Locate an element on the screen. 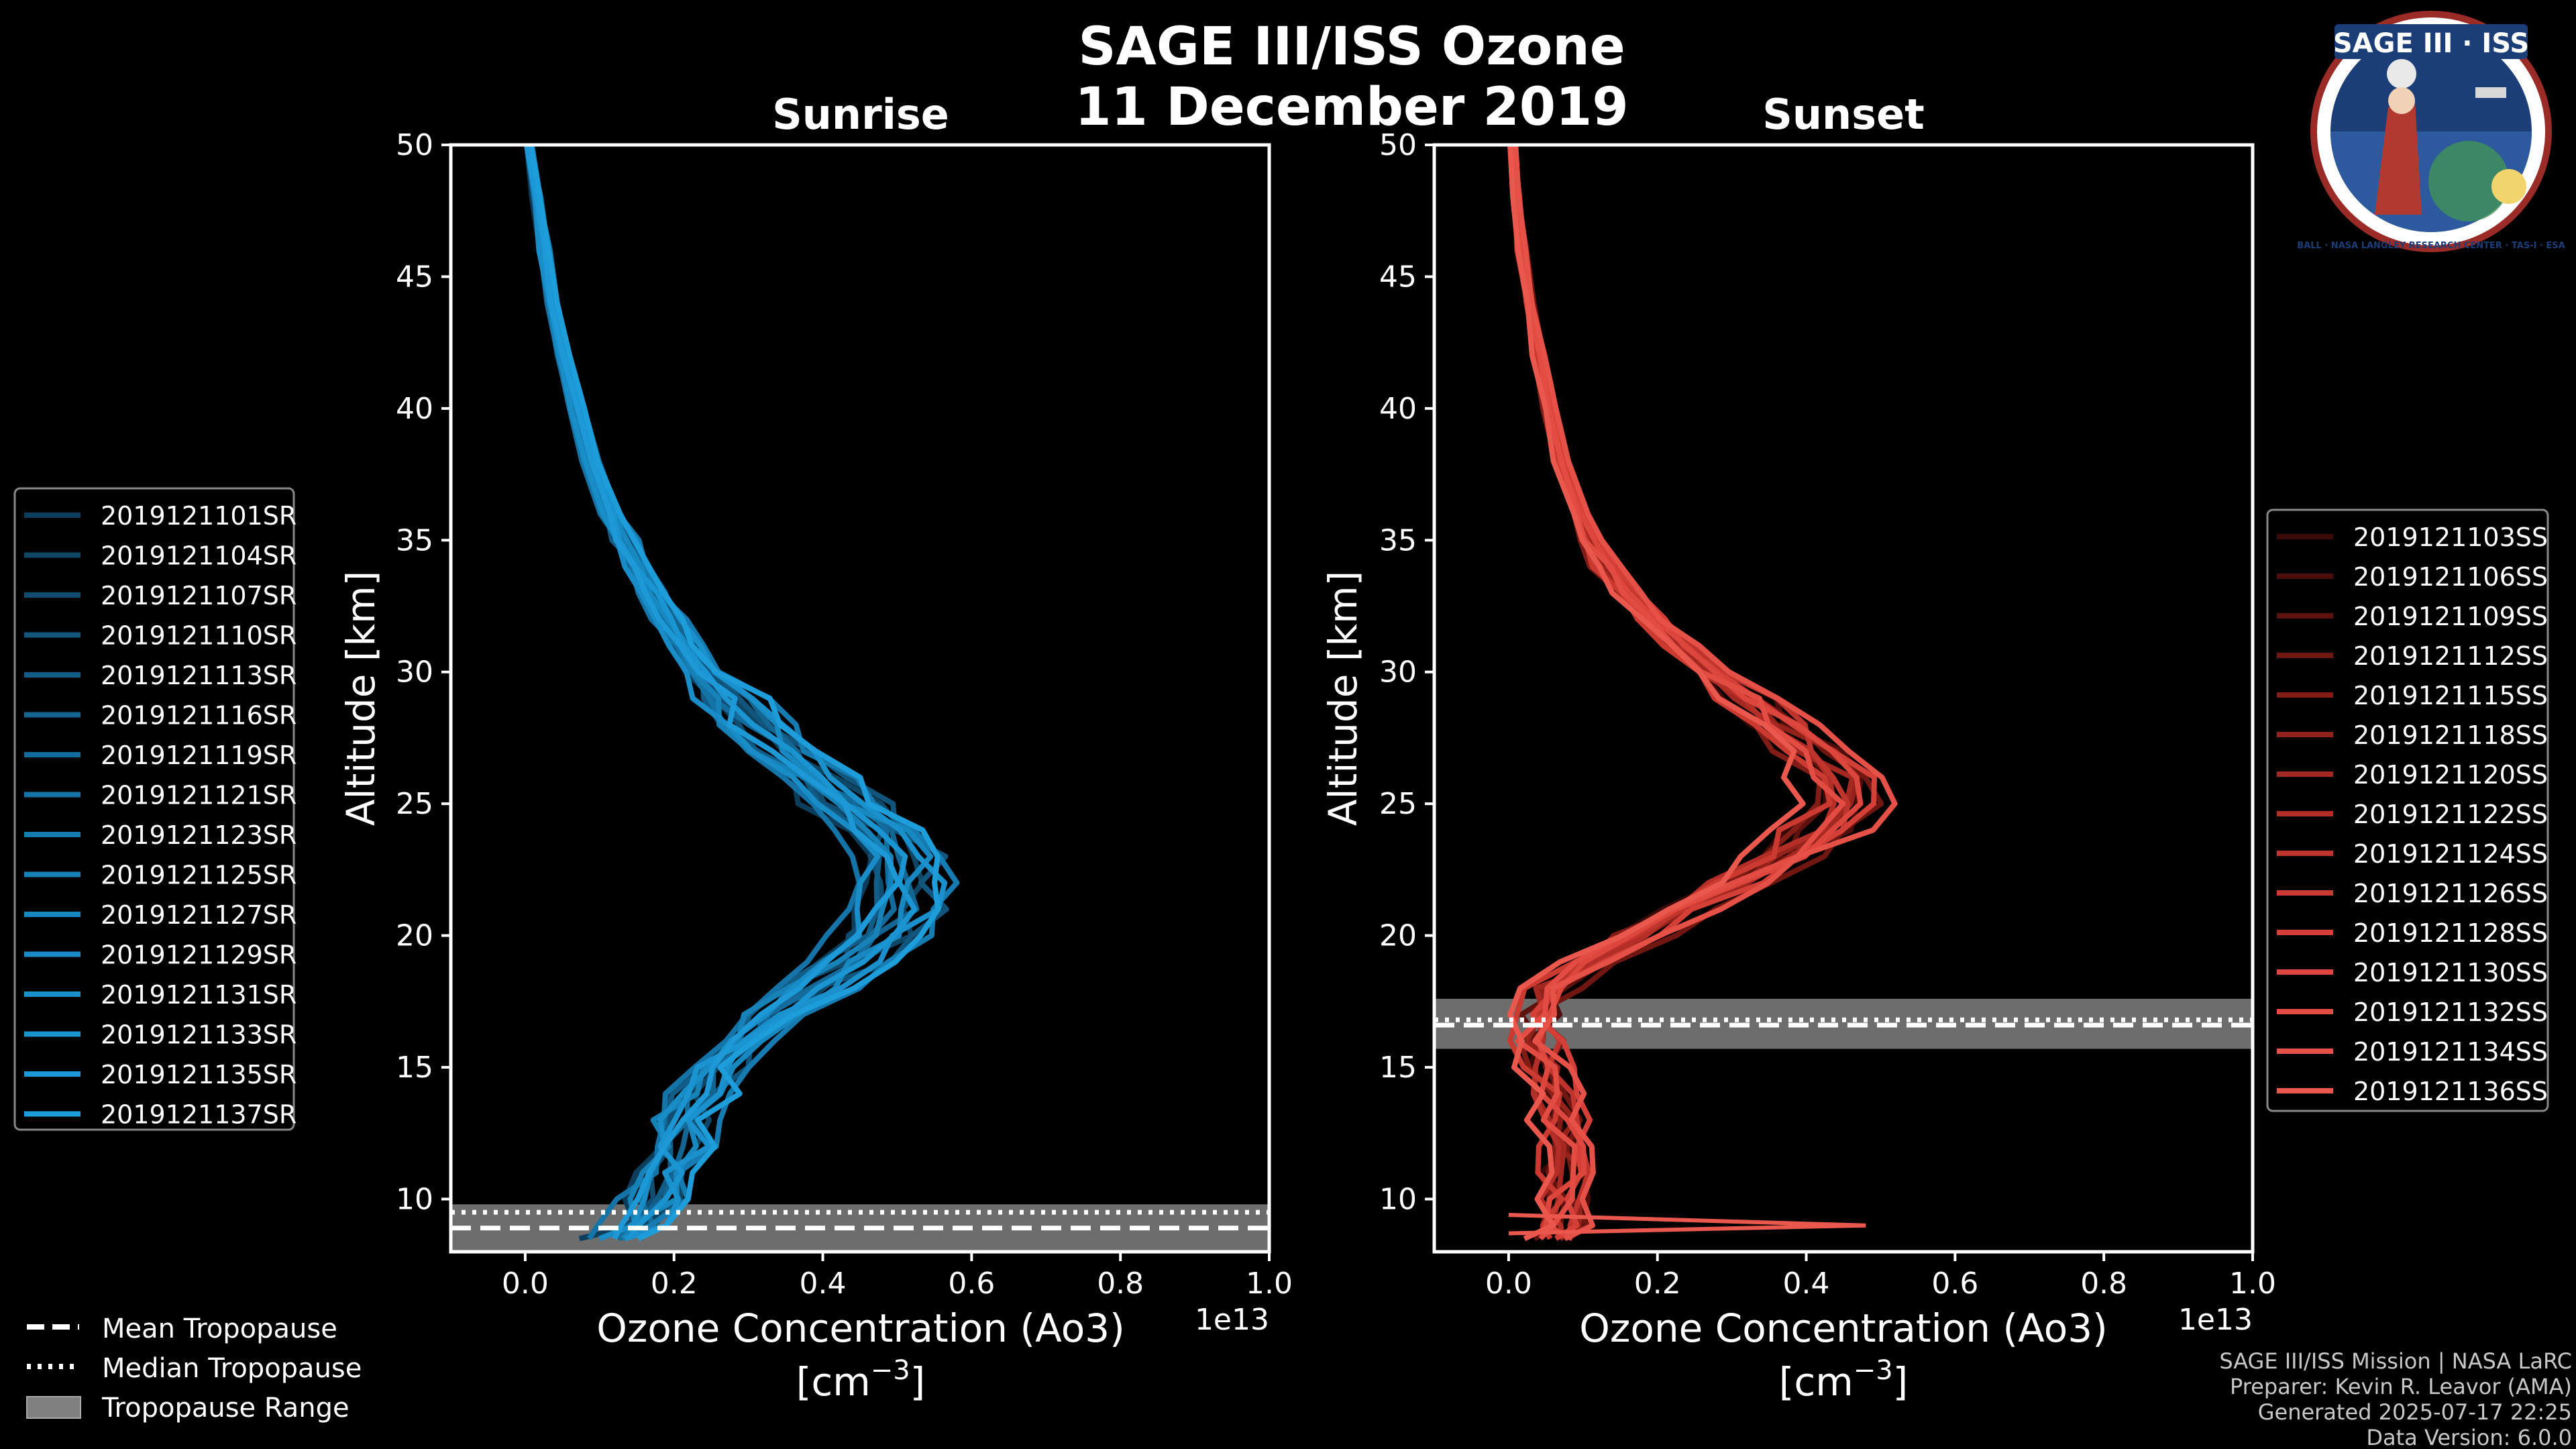 This screenshot has height=1449, width=2576. sunset-low-altitude-spike is located at coordinates (1687, 1224).